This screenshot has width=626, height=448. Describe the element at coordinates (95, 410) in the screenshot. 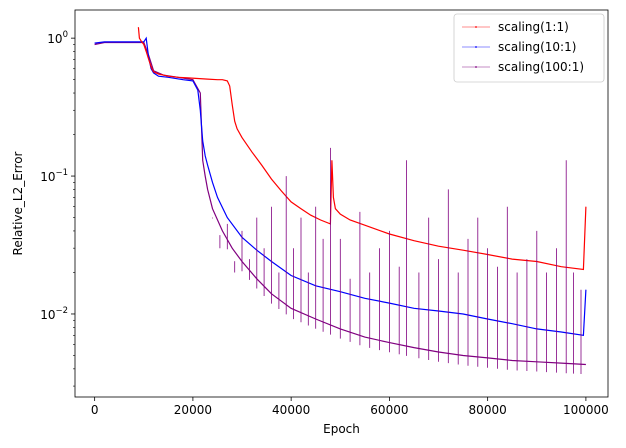

I see `x-tick-label: 0` at that location.